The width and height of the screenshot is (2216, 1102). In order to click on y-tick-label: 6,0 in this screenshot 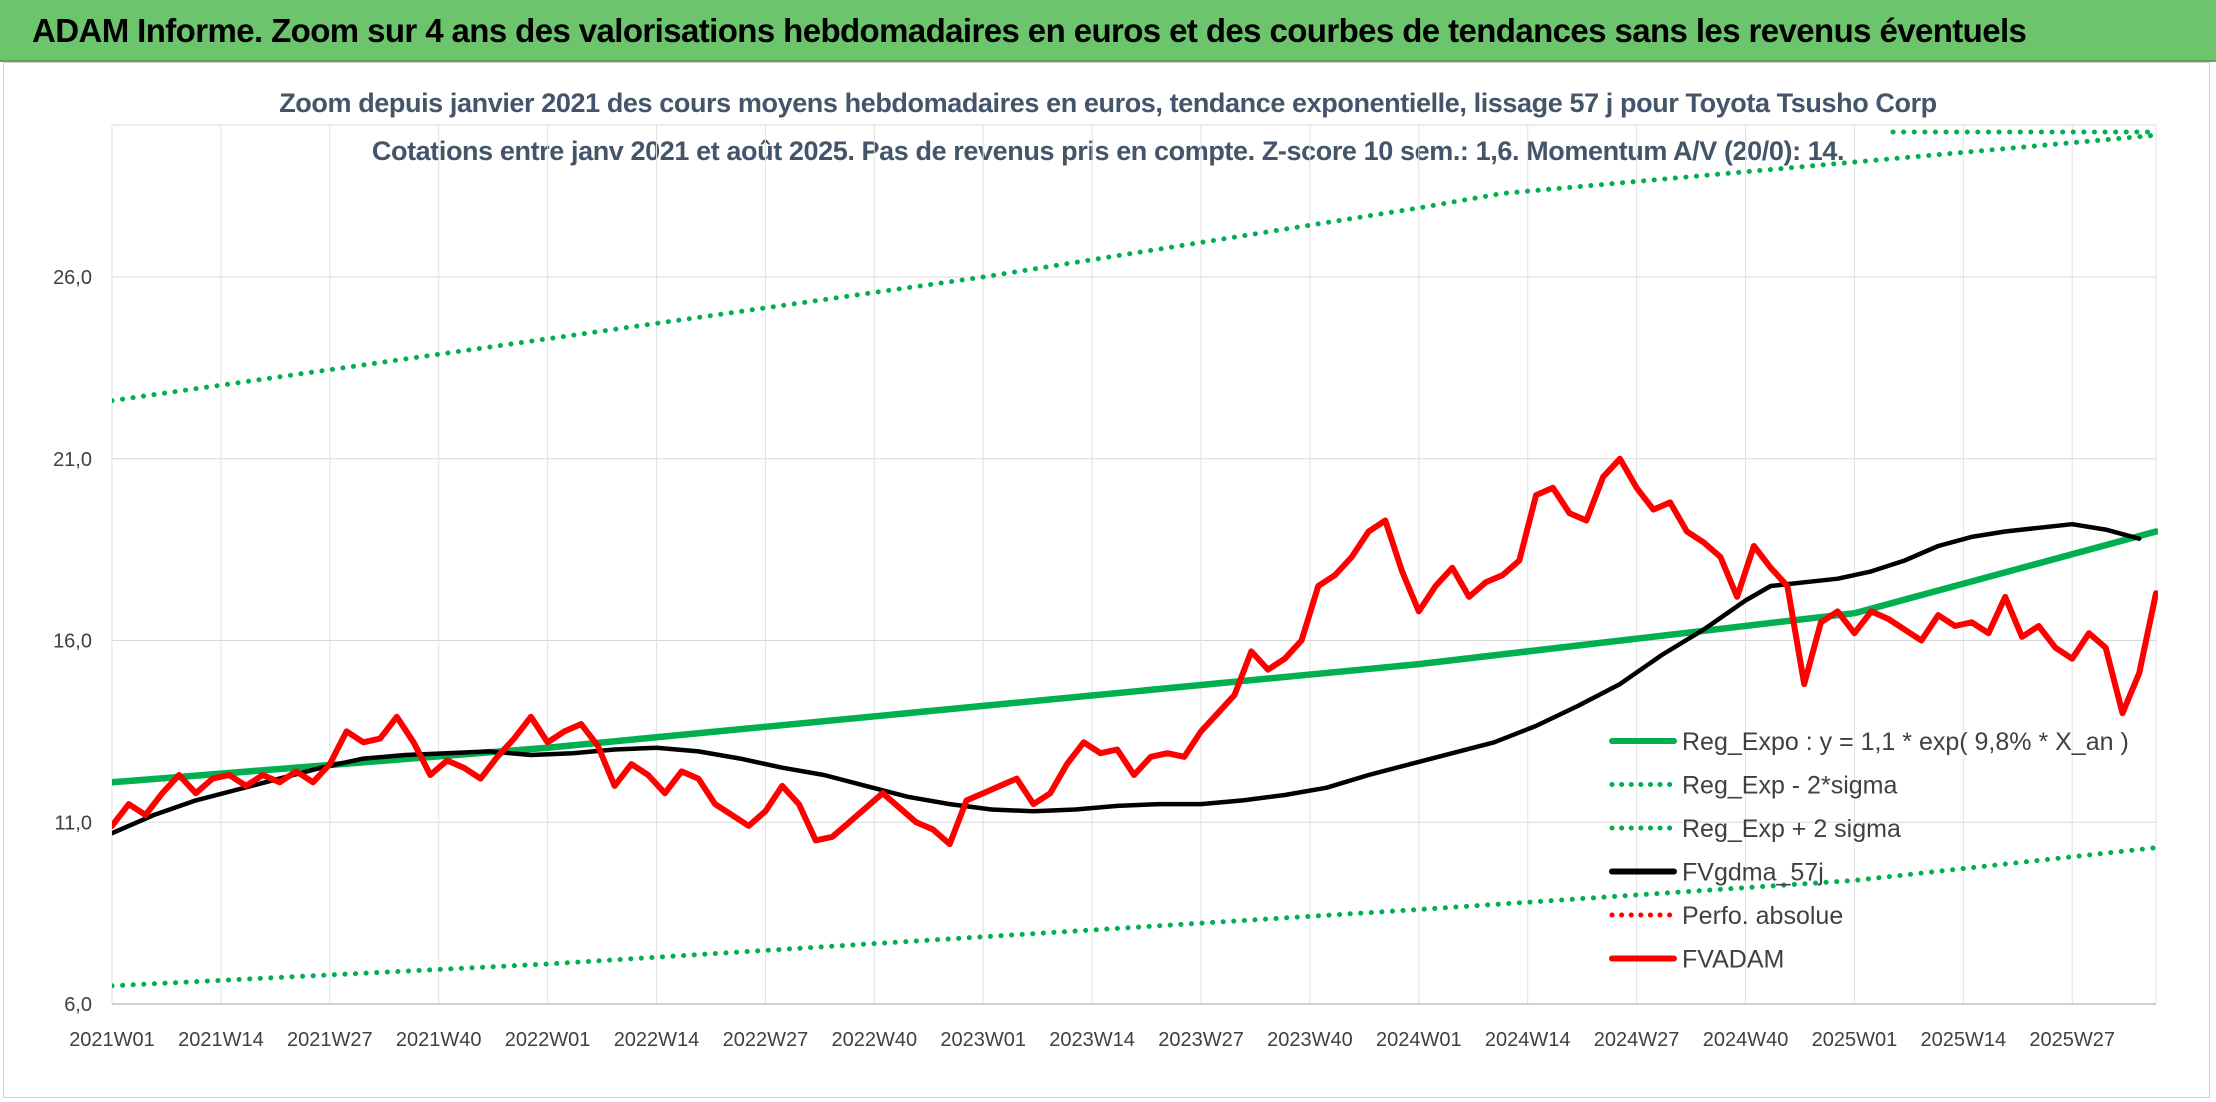, I will do `click(78, 1005)`.